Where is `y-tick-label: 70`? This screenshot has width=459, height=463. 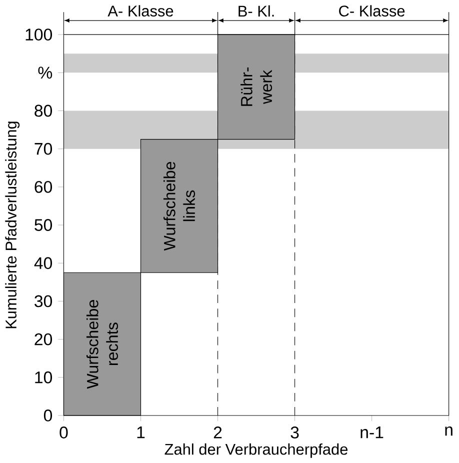
y-tick-label: 70 is located at coordinates (43, 148).